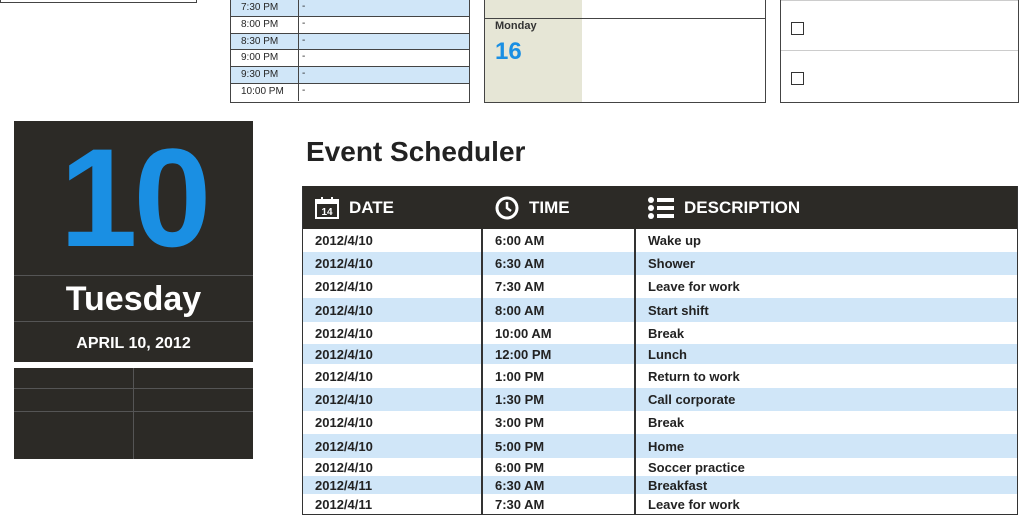  Describe the element at coordinates (559, 467) in the screenshot. I see `cell-time: 6:00 PM` at that location.